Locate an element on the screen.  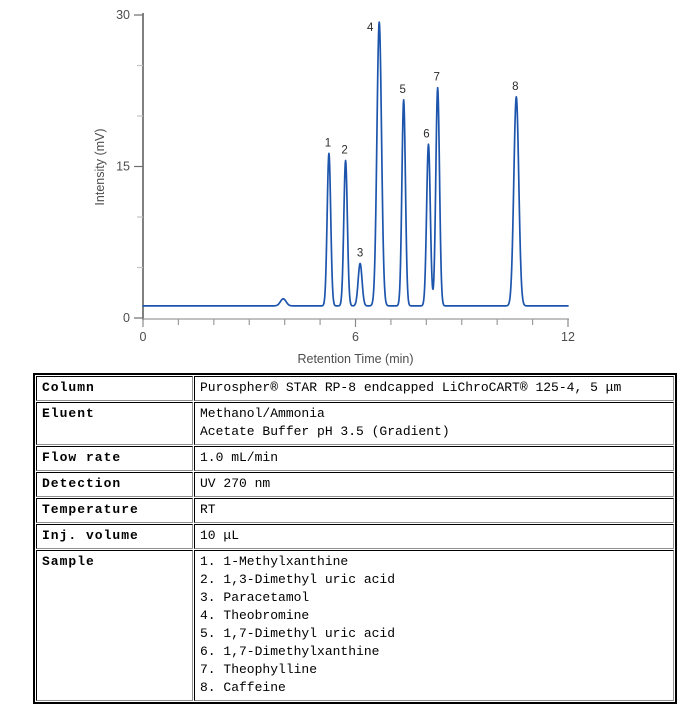
value-line: 10 μL is located at coordinates (220, 535).